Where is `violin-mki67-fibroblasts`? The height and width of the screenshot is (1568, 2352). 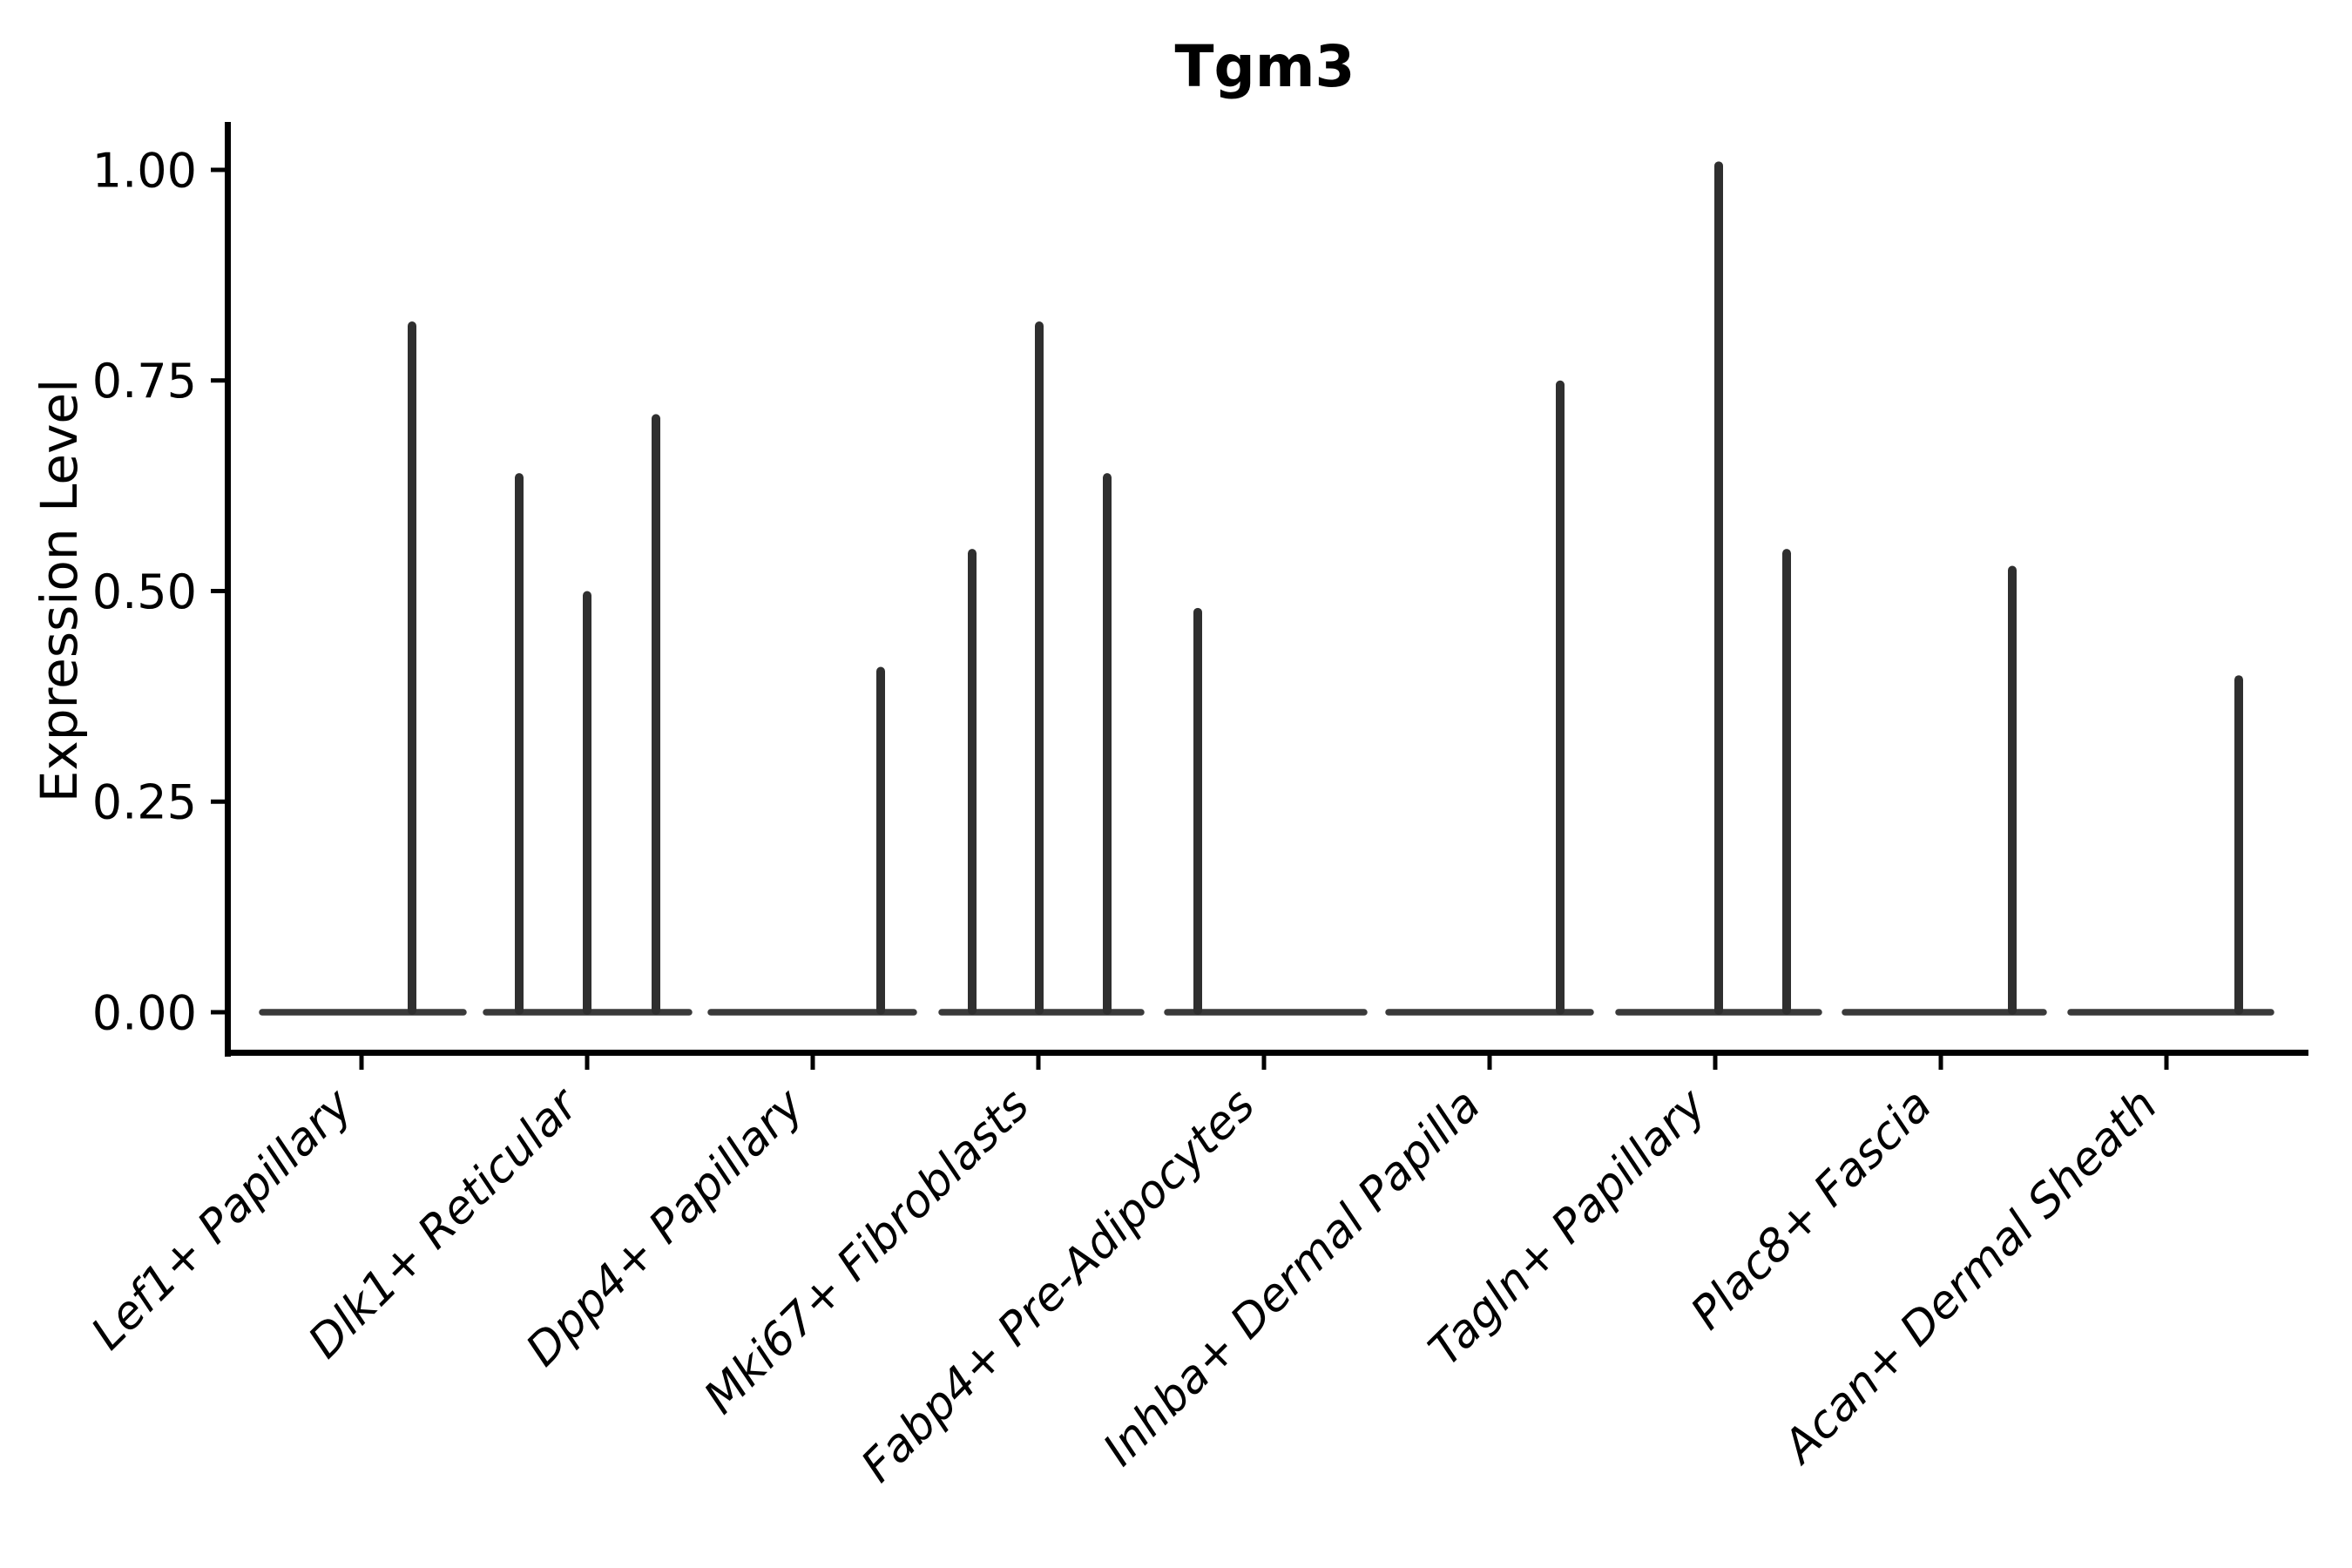
violin-mki67-fibroblasts is located at coordinates (1041, 668).